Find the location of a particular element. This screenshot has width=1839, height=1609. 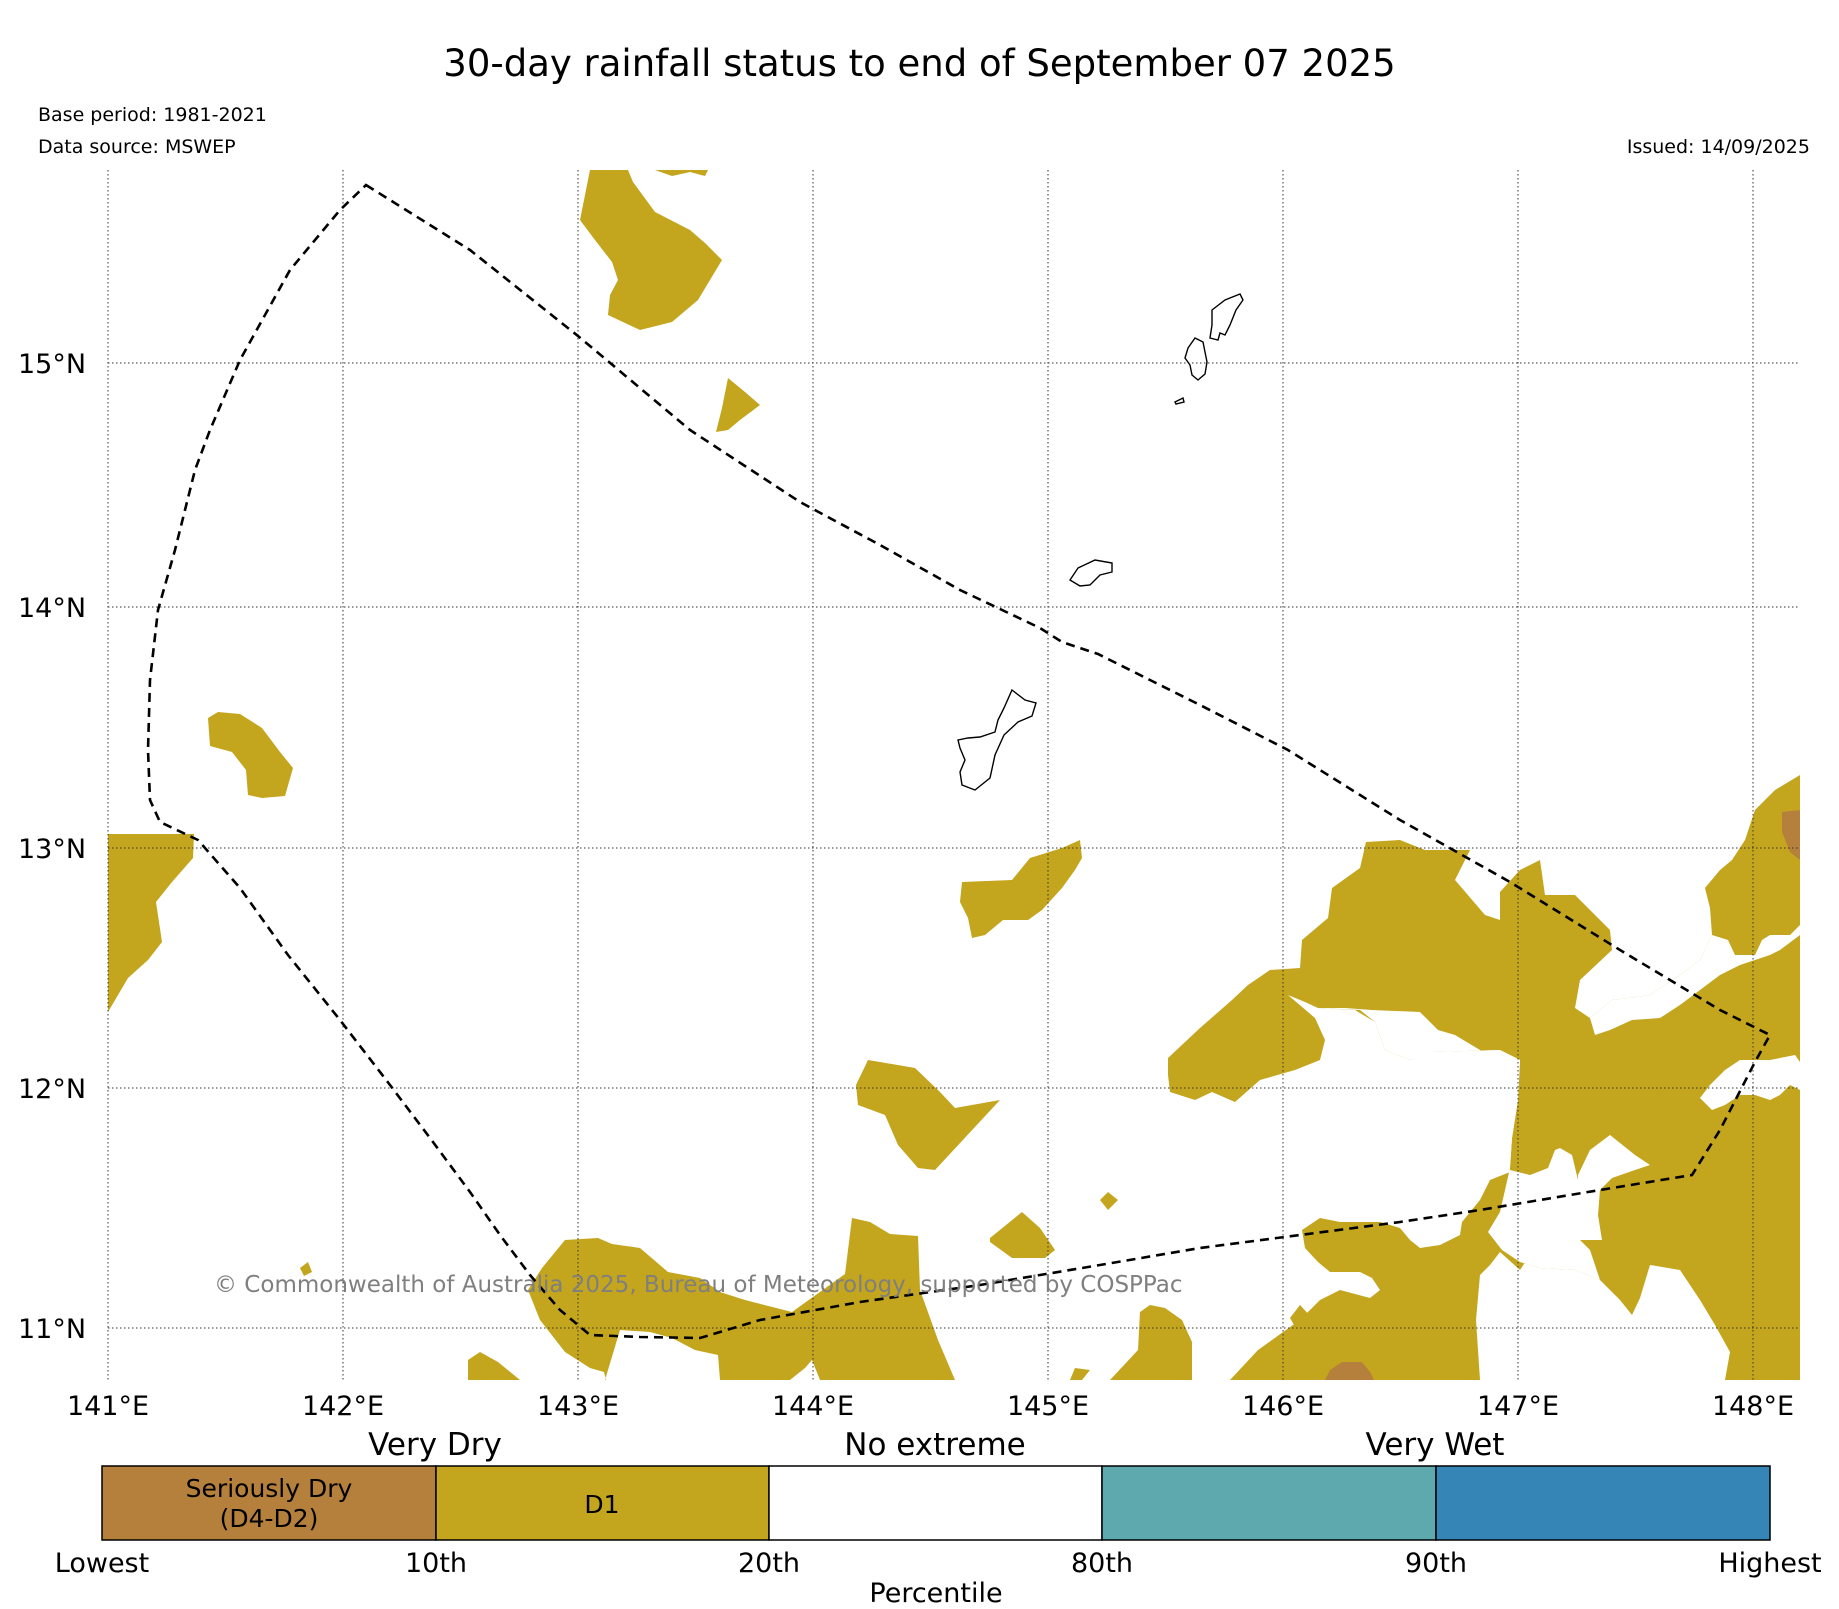

rota-island is located at coordinates (1091, 573).